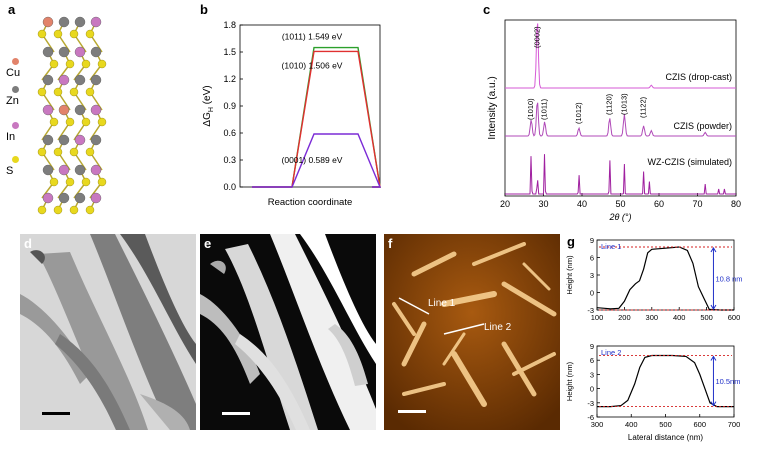 The image size is (769, 452). What do you see at coordinates (229, 187) in the screenshot?
I see `y-tick-label: 0.0` at bounding box center [229, 187].